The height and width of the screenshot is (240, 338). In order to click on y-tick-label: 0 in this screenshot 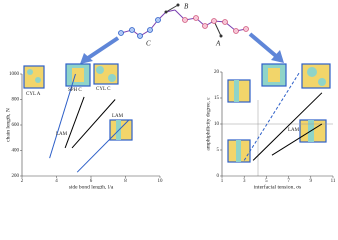, I will do `click(218, 176)`.